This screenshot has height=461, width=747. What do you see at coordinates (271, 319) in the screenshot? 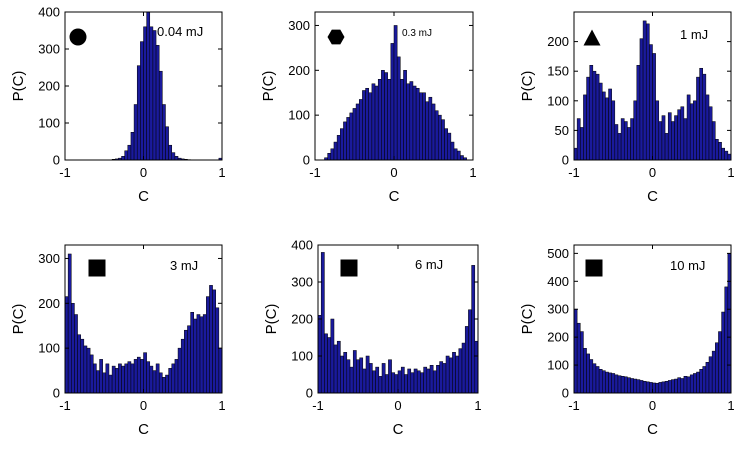
I see `y-axis-label: P(C)` at bounding box center [271, 319].